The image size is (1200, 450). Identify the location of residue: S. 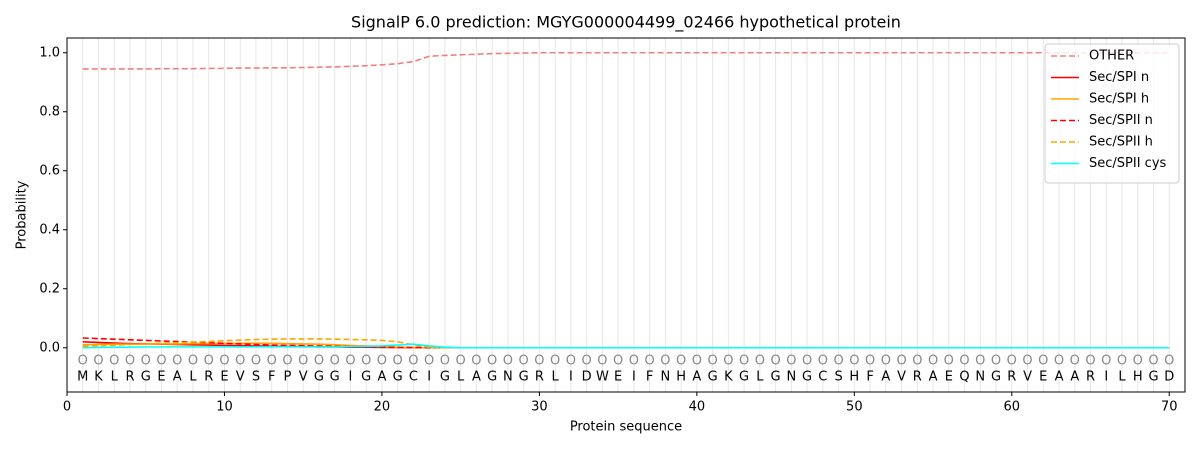
(838, 377).